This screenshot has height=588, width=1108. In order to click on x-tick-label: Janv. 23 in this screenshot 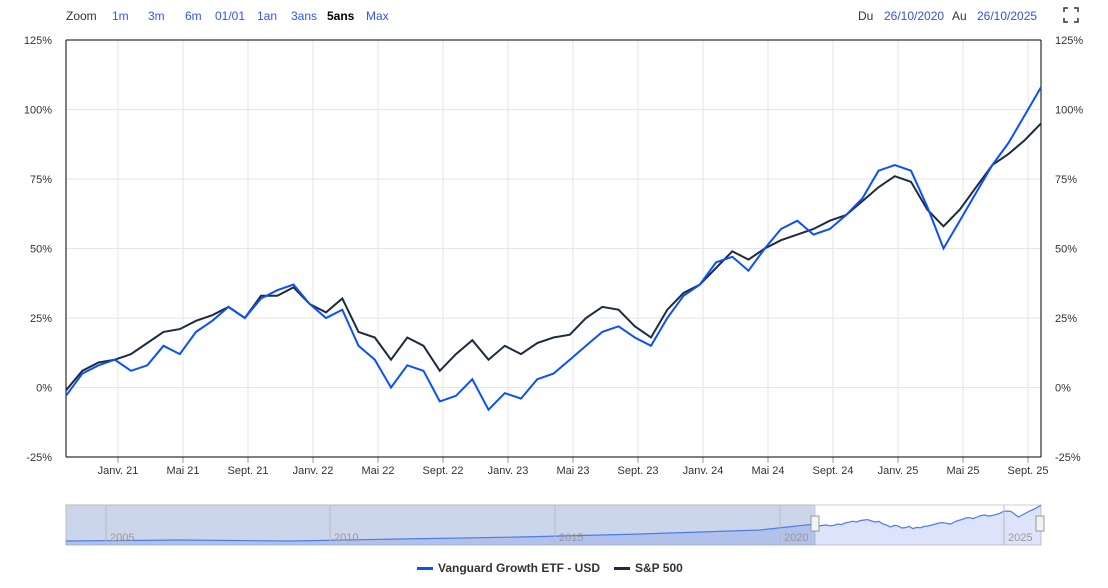, I will do `click(508, 471)`.